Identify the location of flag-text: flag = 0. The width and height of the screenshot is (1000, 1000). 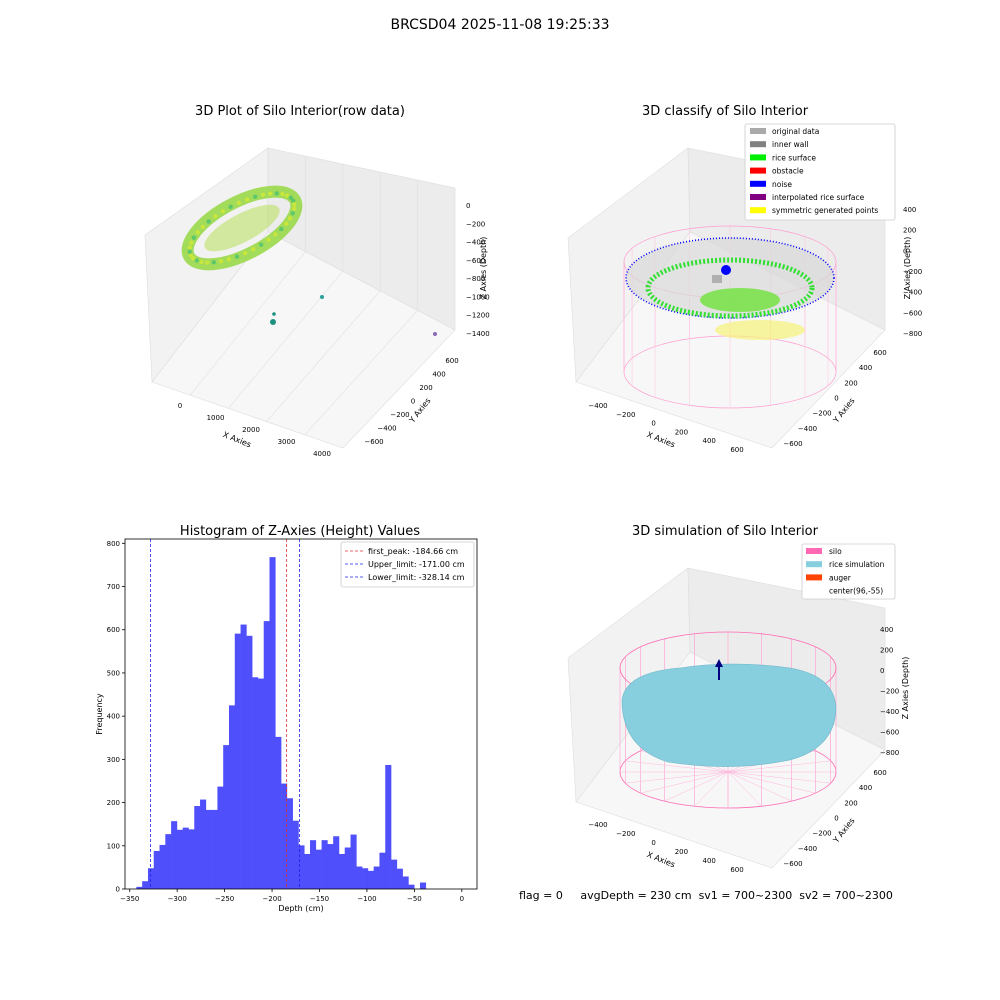
(541, 895).